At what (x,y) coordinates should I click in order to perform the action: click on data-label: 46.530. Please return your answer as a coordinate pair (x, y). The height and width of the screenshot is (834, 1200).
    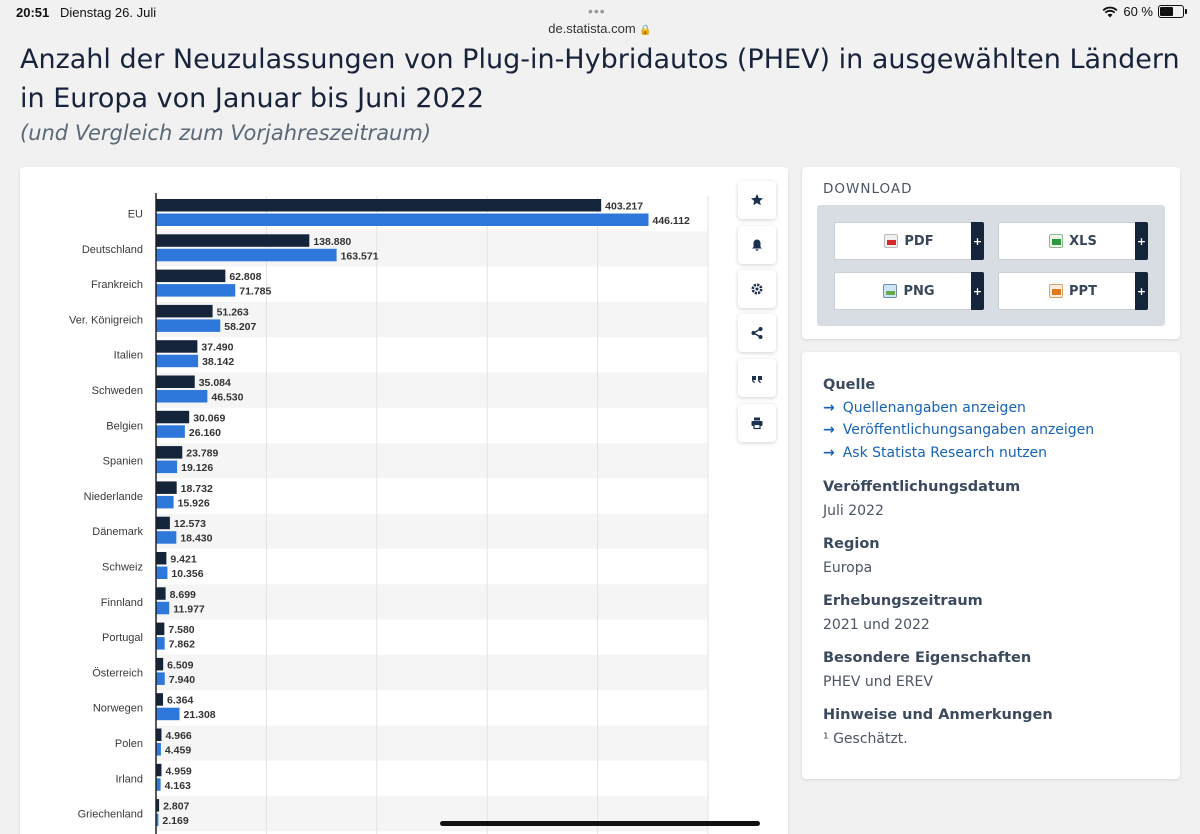
    Looking at the image, I should click on (227, 398).